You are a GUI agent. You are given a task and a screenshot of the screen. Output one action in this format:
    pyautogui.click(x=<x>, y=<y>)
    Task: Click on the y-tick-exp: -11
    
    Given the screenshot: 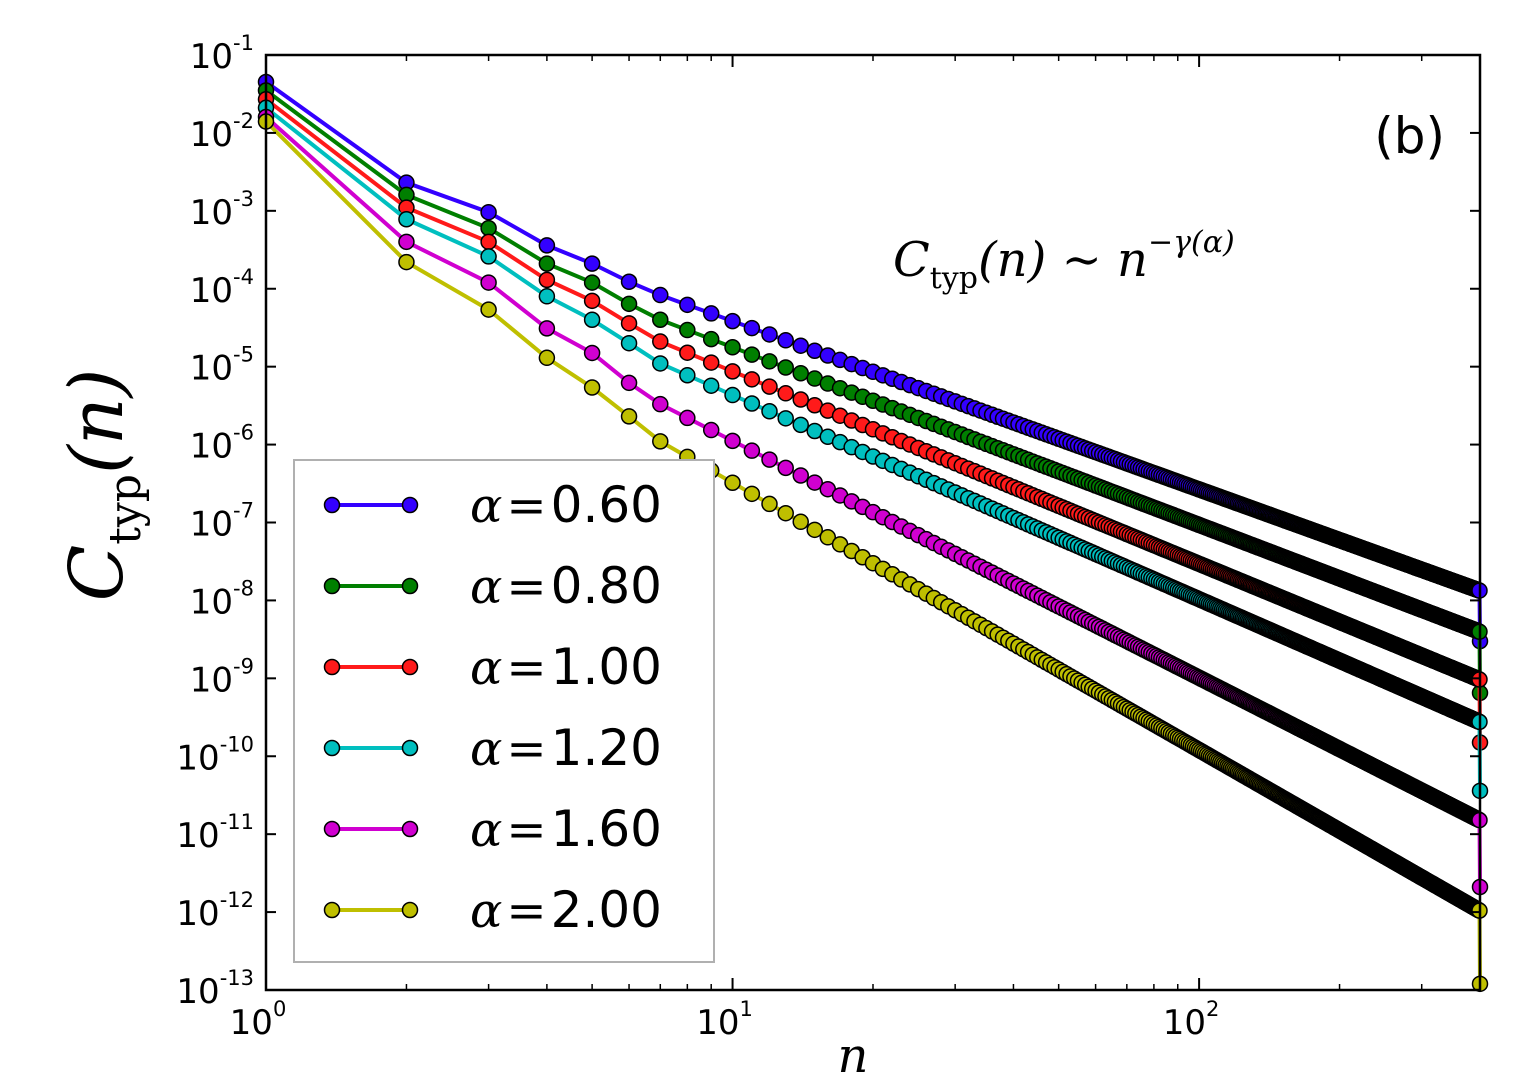 What is the action you would take?
    pyautogui.click(x=237, y=822)
    